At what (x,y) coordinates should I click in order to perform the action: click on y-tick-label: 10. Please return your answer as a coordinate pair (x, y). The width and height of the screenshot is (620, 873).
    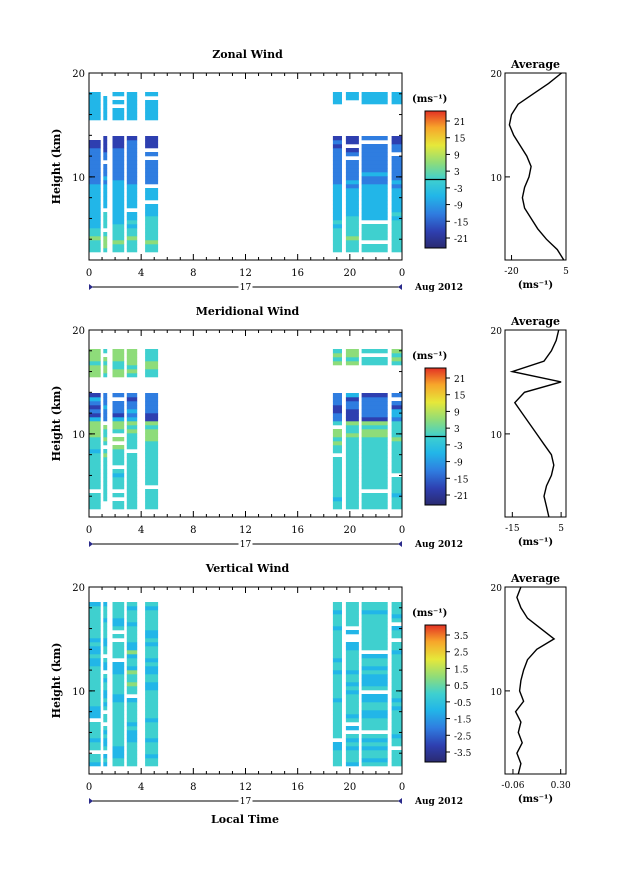
    Looking at the image, I should click on (78, 692).